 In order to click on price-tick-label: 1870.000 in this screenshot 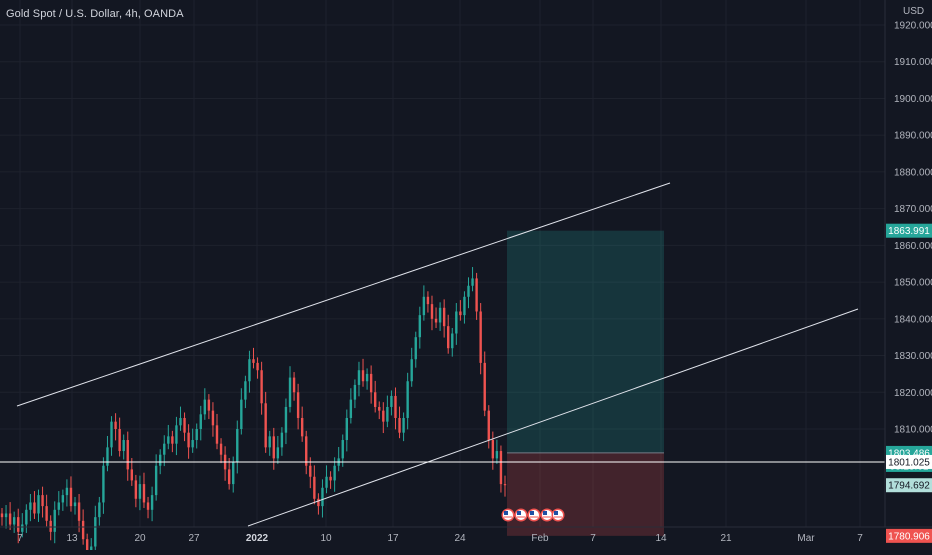, I will do `click(913, 209)`.